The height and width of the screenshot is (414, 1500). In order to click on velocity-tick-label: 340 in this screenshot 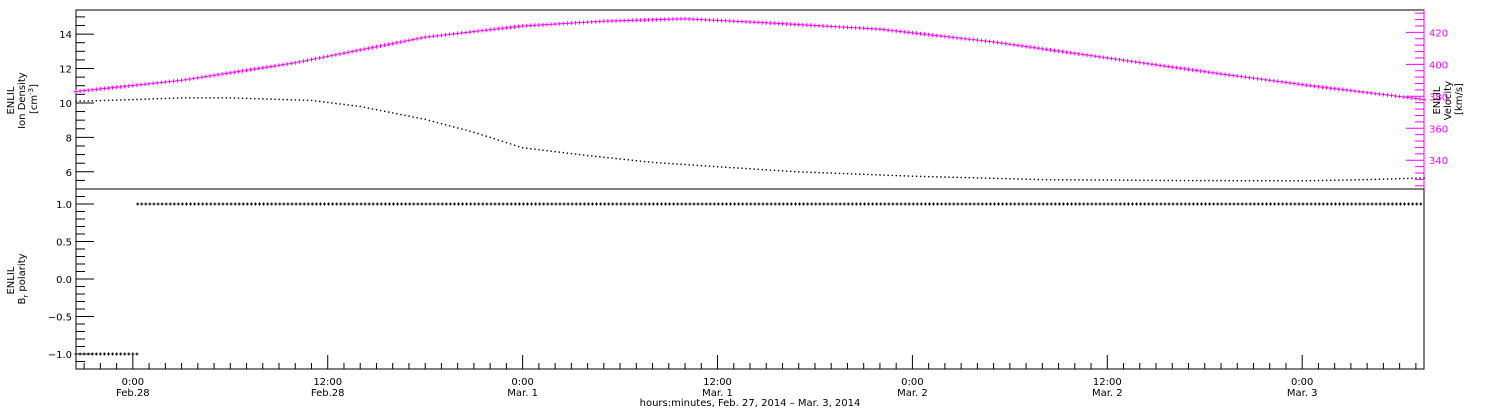, I will do `click(1438, 161)`.